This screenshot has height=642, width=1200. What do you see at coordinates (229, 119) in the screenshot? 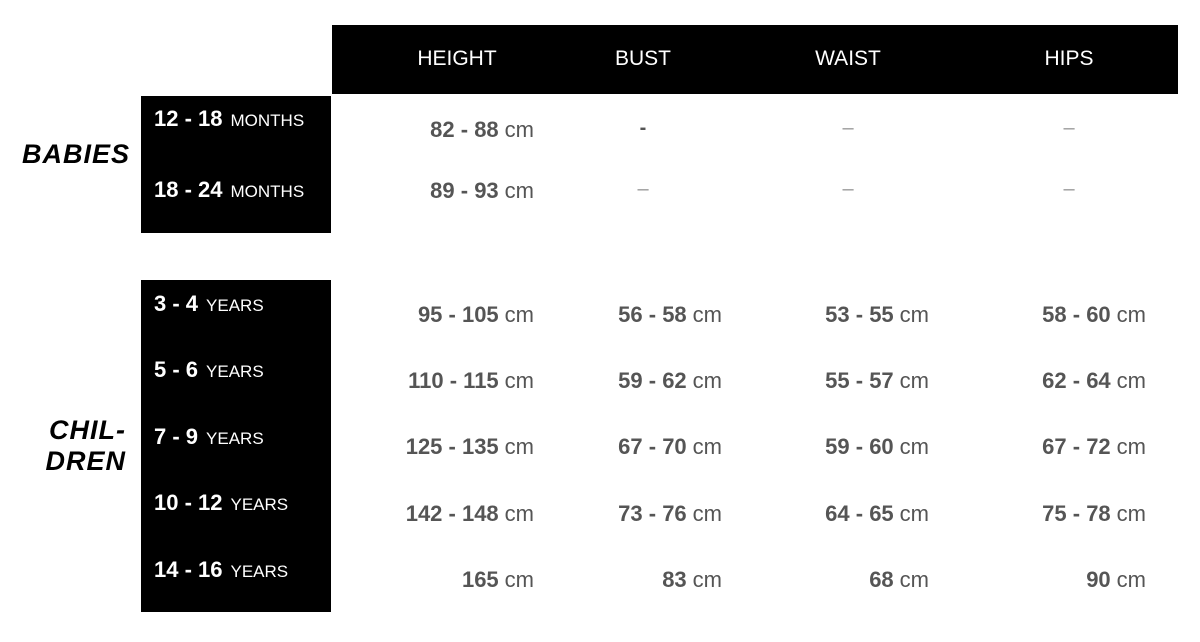
I see `size-label: 12 - 18 MONTHS` at bounding box center [229, 119].